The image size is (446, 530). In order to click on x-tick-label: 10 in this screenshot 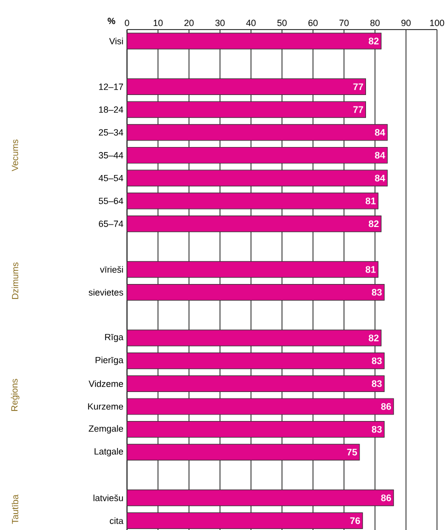, I will do `click(158, 23)`.